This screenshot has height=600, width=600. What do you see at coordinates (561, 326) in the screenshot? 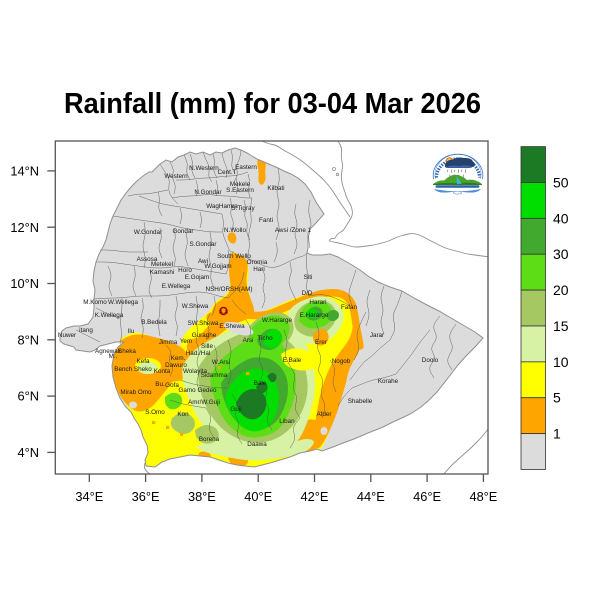
I see `svg-text: 15` at bounding box center [561, 326].